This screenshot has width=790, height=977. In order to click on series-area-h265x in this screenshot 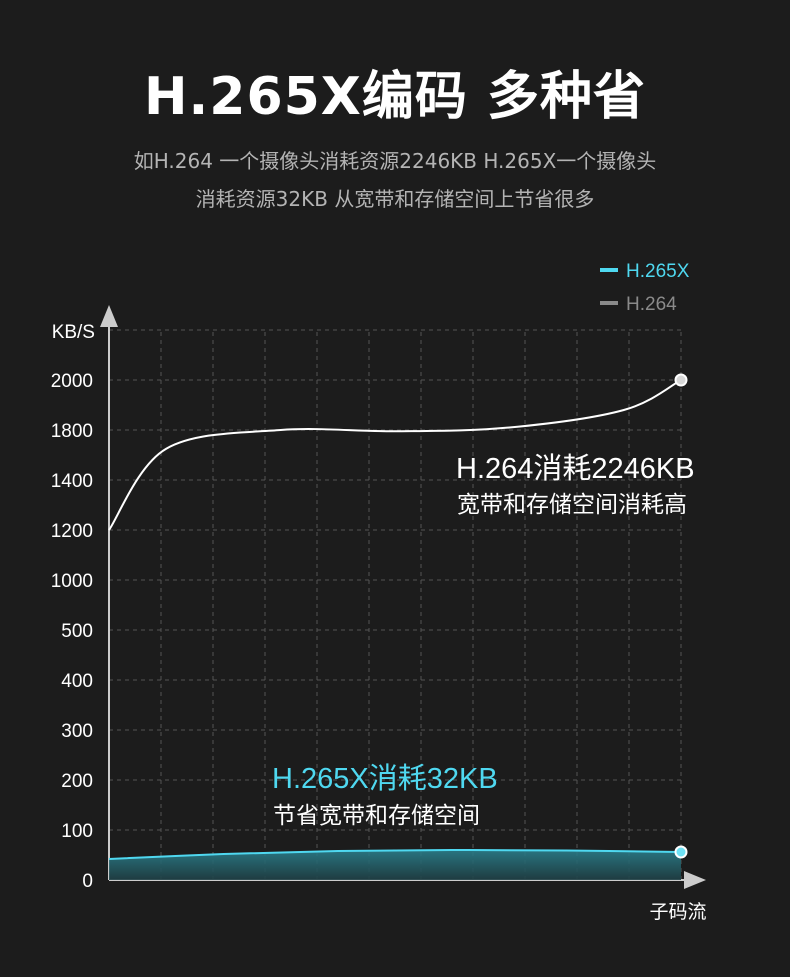, I will do `click(395, 864)`.